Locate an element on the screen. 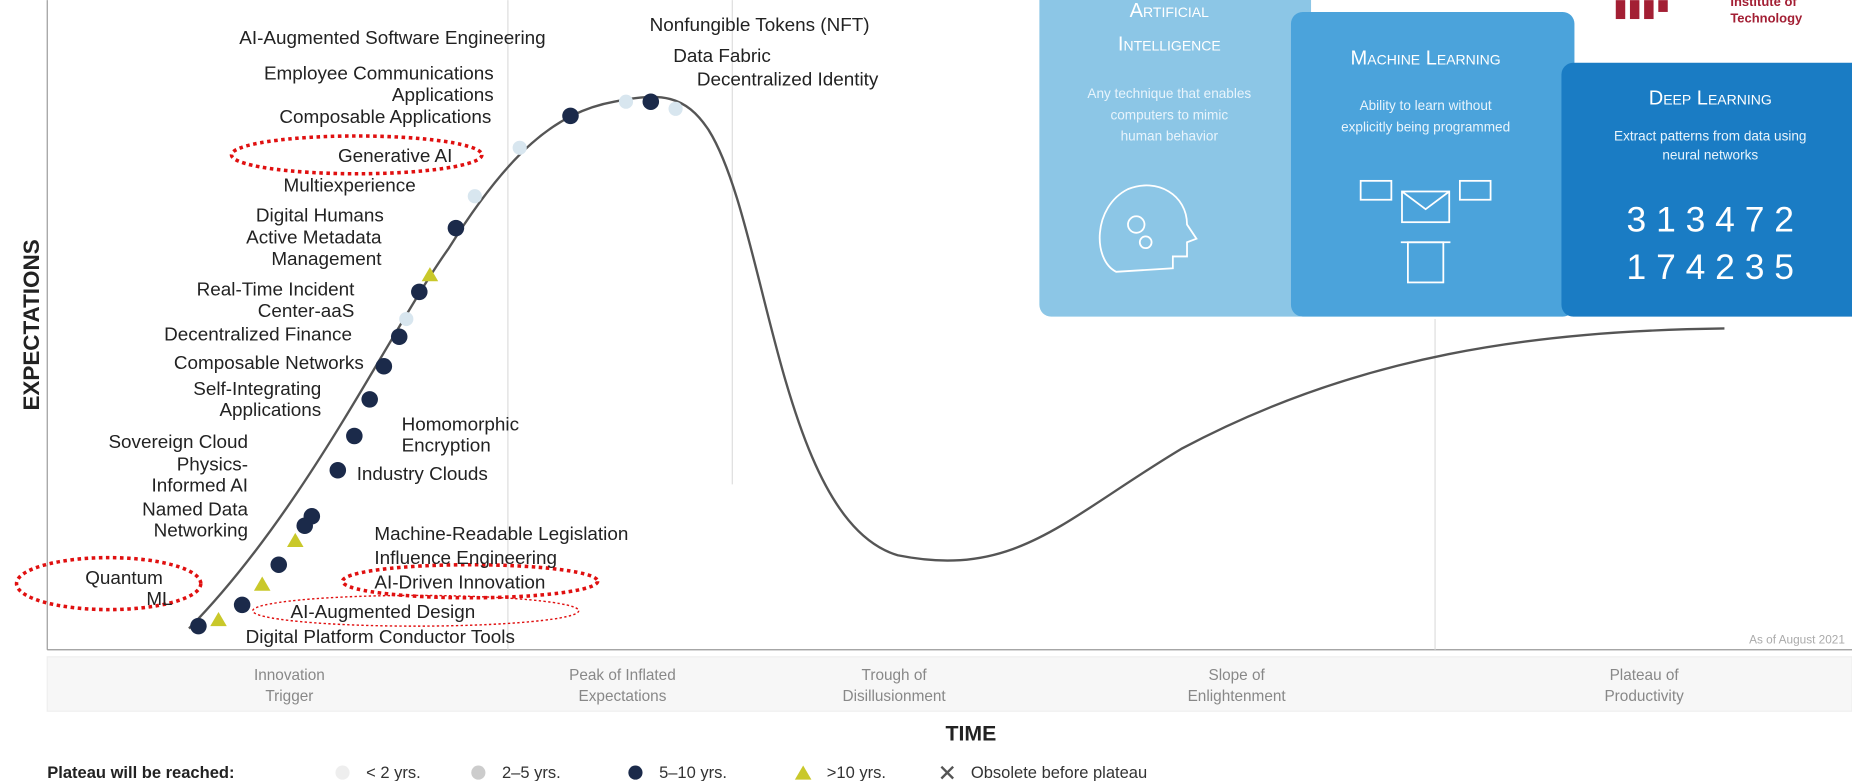 The image size is (1852, 781). item-label: Composable Applications is located at coordinates (385, 117).